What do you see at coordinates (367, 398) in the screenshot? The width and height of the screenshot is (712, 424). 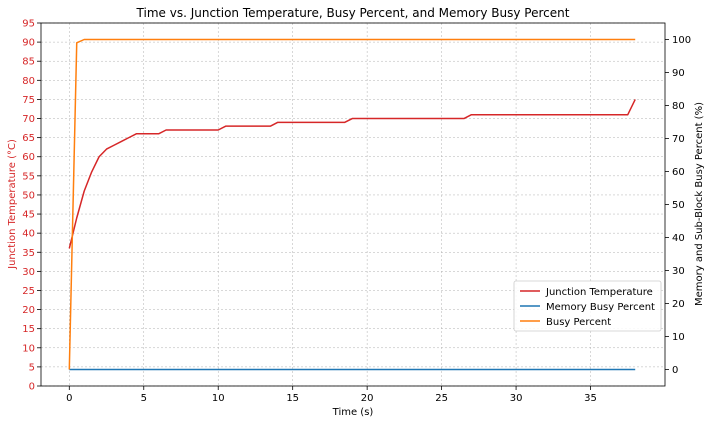 I see `x-tick-label: 20` at bounding box center [367, 398].